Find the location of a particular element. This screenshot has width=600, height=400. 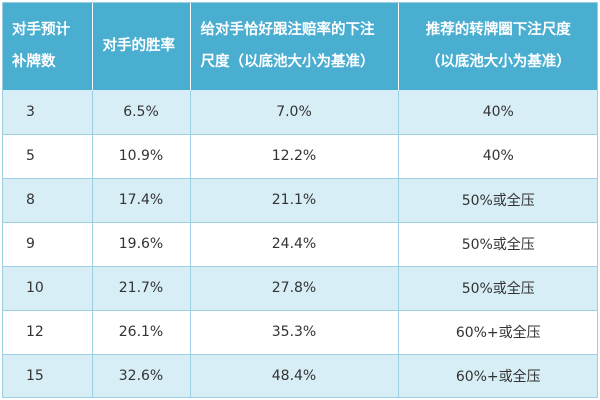

cell-win-rate: 10.9% is located at coordinates (141, 156).